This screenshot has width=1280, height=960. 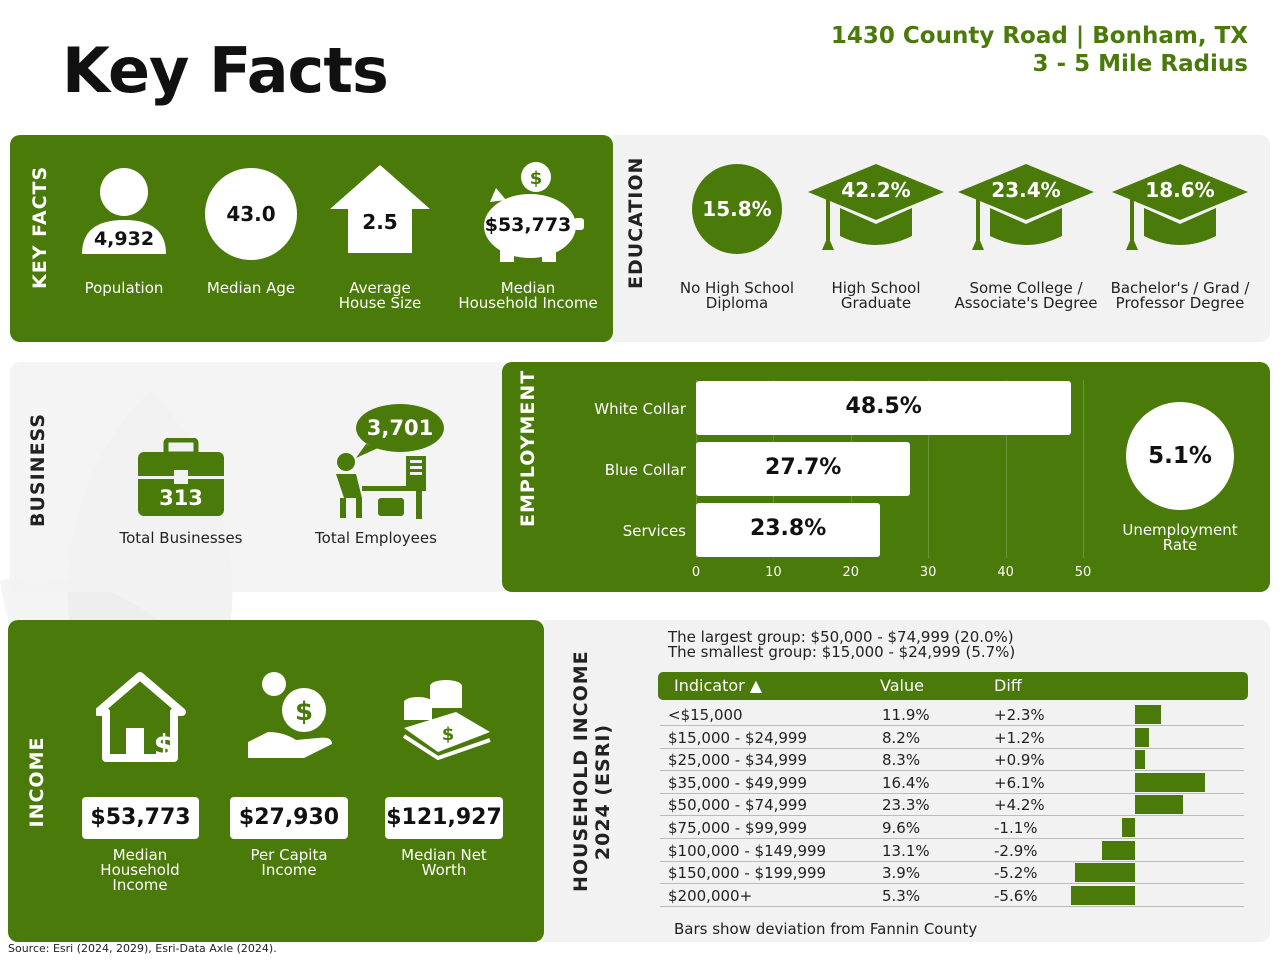 I want to click on median-age-value: 43.0, so click(x=251, y=214).